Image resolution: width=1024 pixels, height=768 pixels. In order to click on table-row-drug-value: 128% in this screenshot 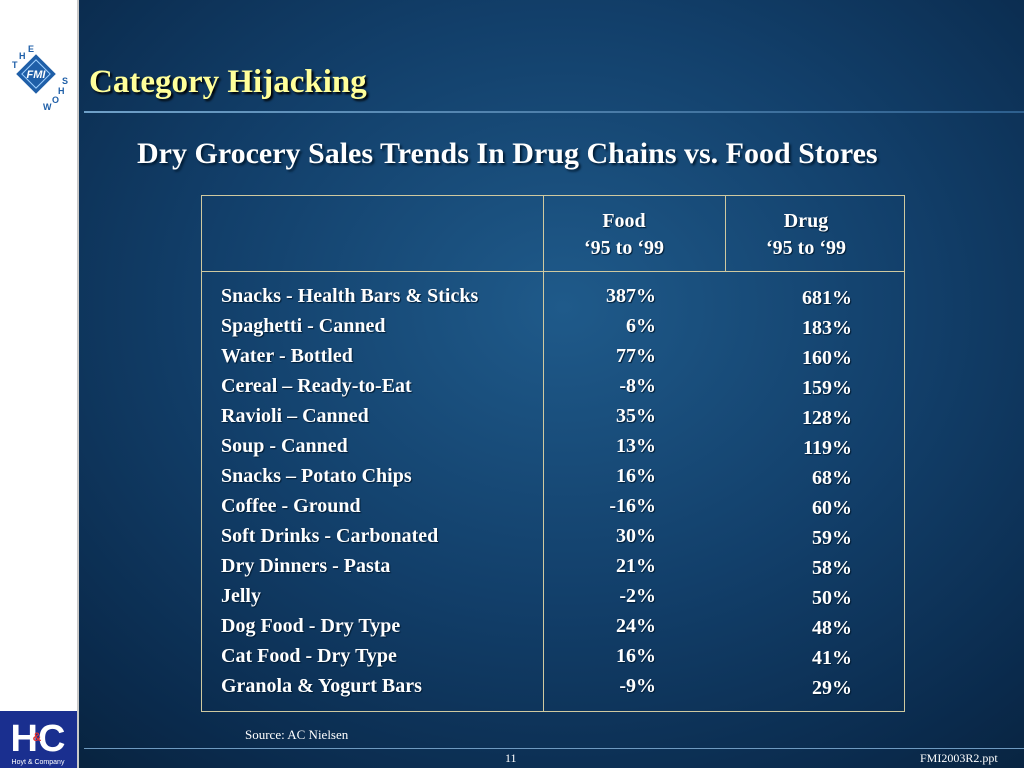, I will do `click(827, 418)`.